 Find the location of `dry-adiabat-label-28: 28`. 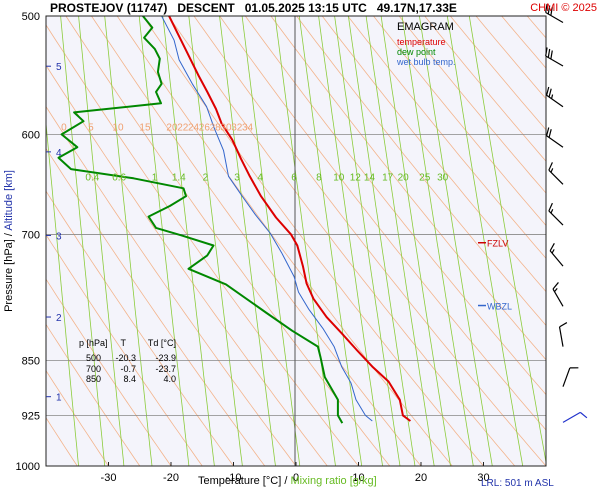

dry-adiabat-label-28: 28 is located at coordinates (216, 127).